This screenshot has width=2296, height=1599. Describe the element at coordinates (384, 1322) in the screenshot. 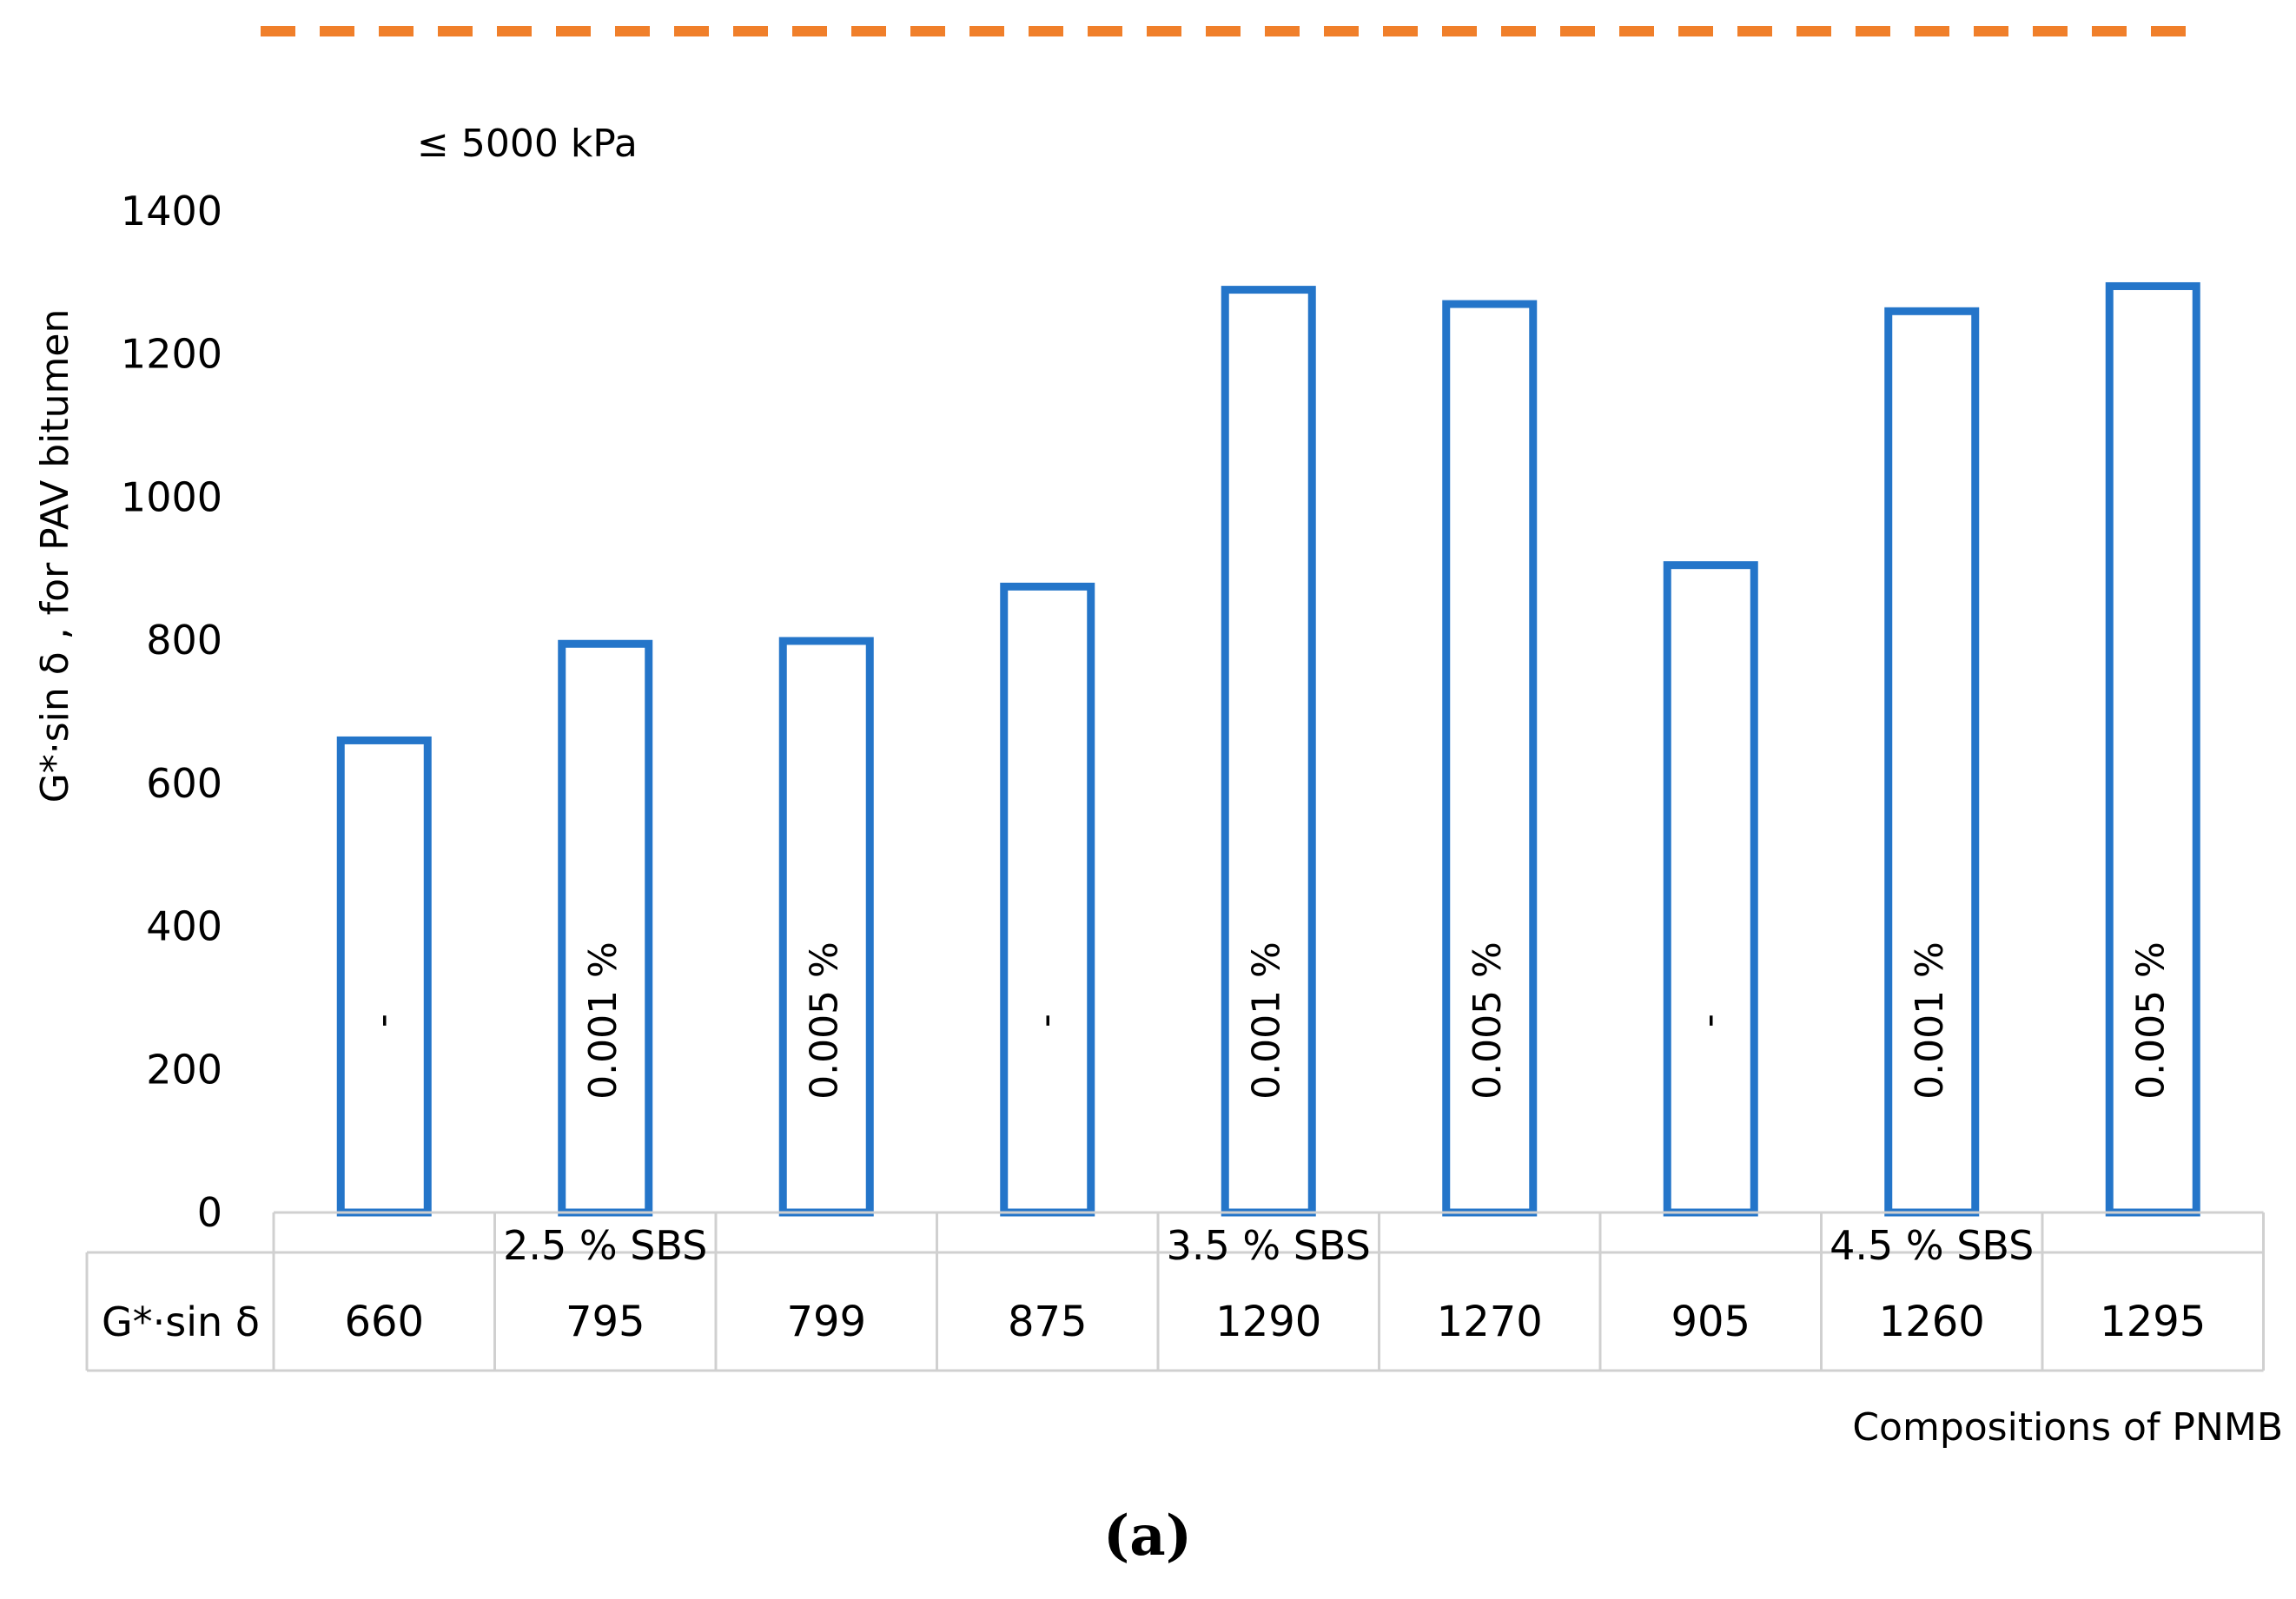

I see `table-cell: 660` at that location.